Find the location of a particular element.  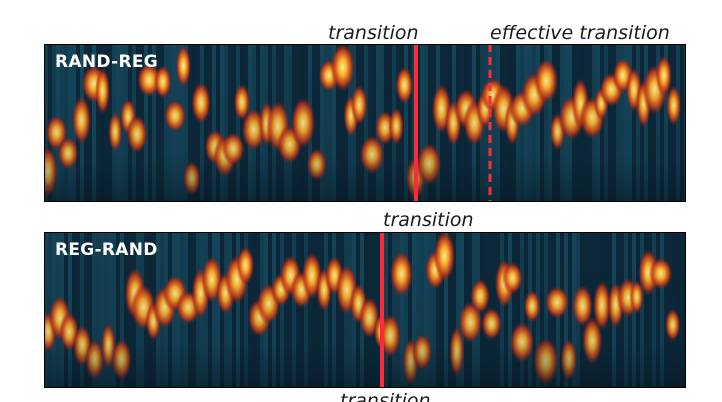

bottom-transition-label: transition is located at coordinates (428, 220).